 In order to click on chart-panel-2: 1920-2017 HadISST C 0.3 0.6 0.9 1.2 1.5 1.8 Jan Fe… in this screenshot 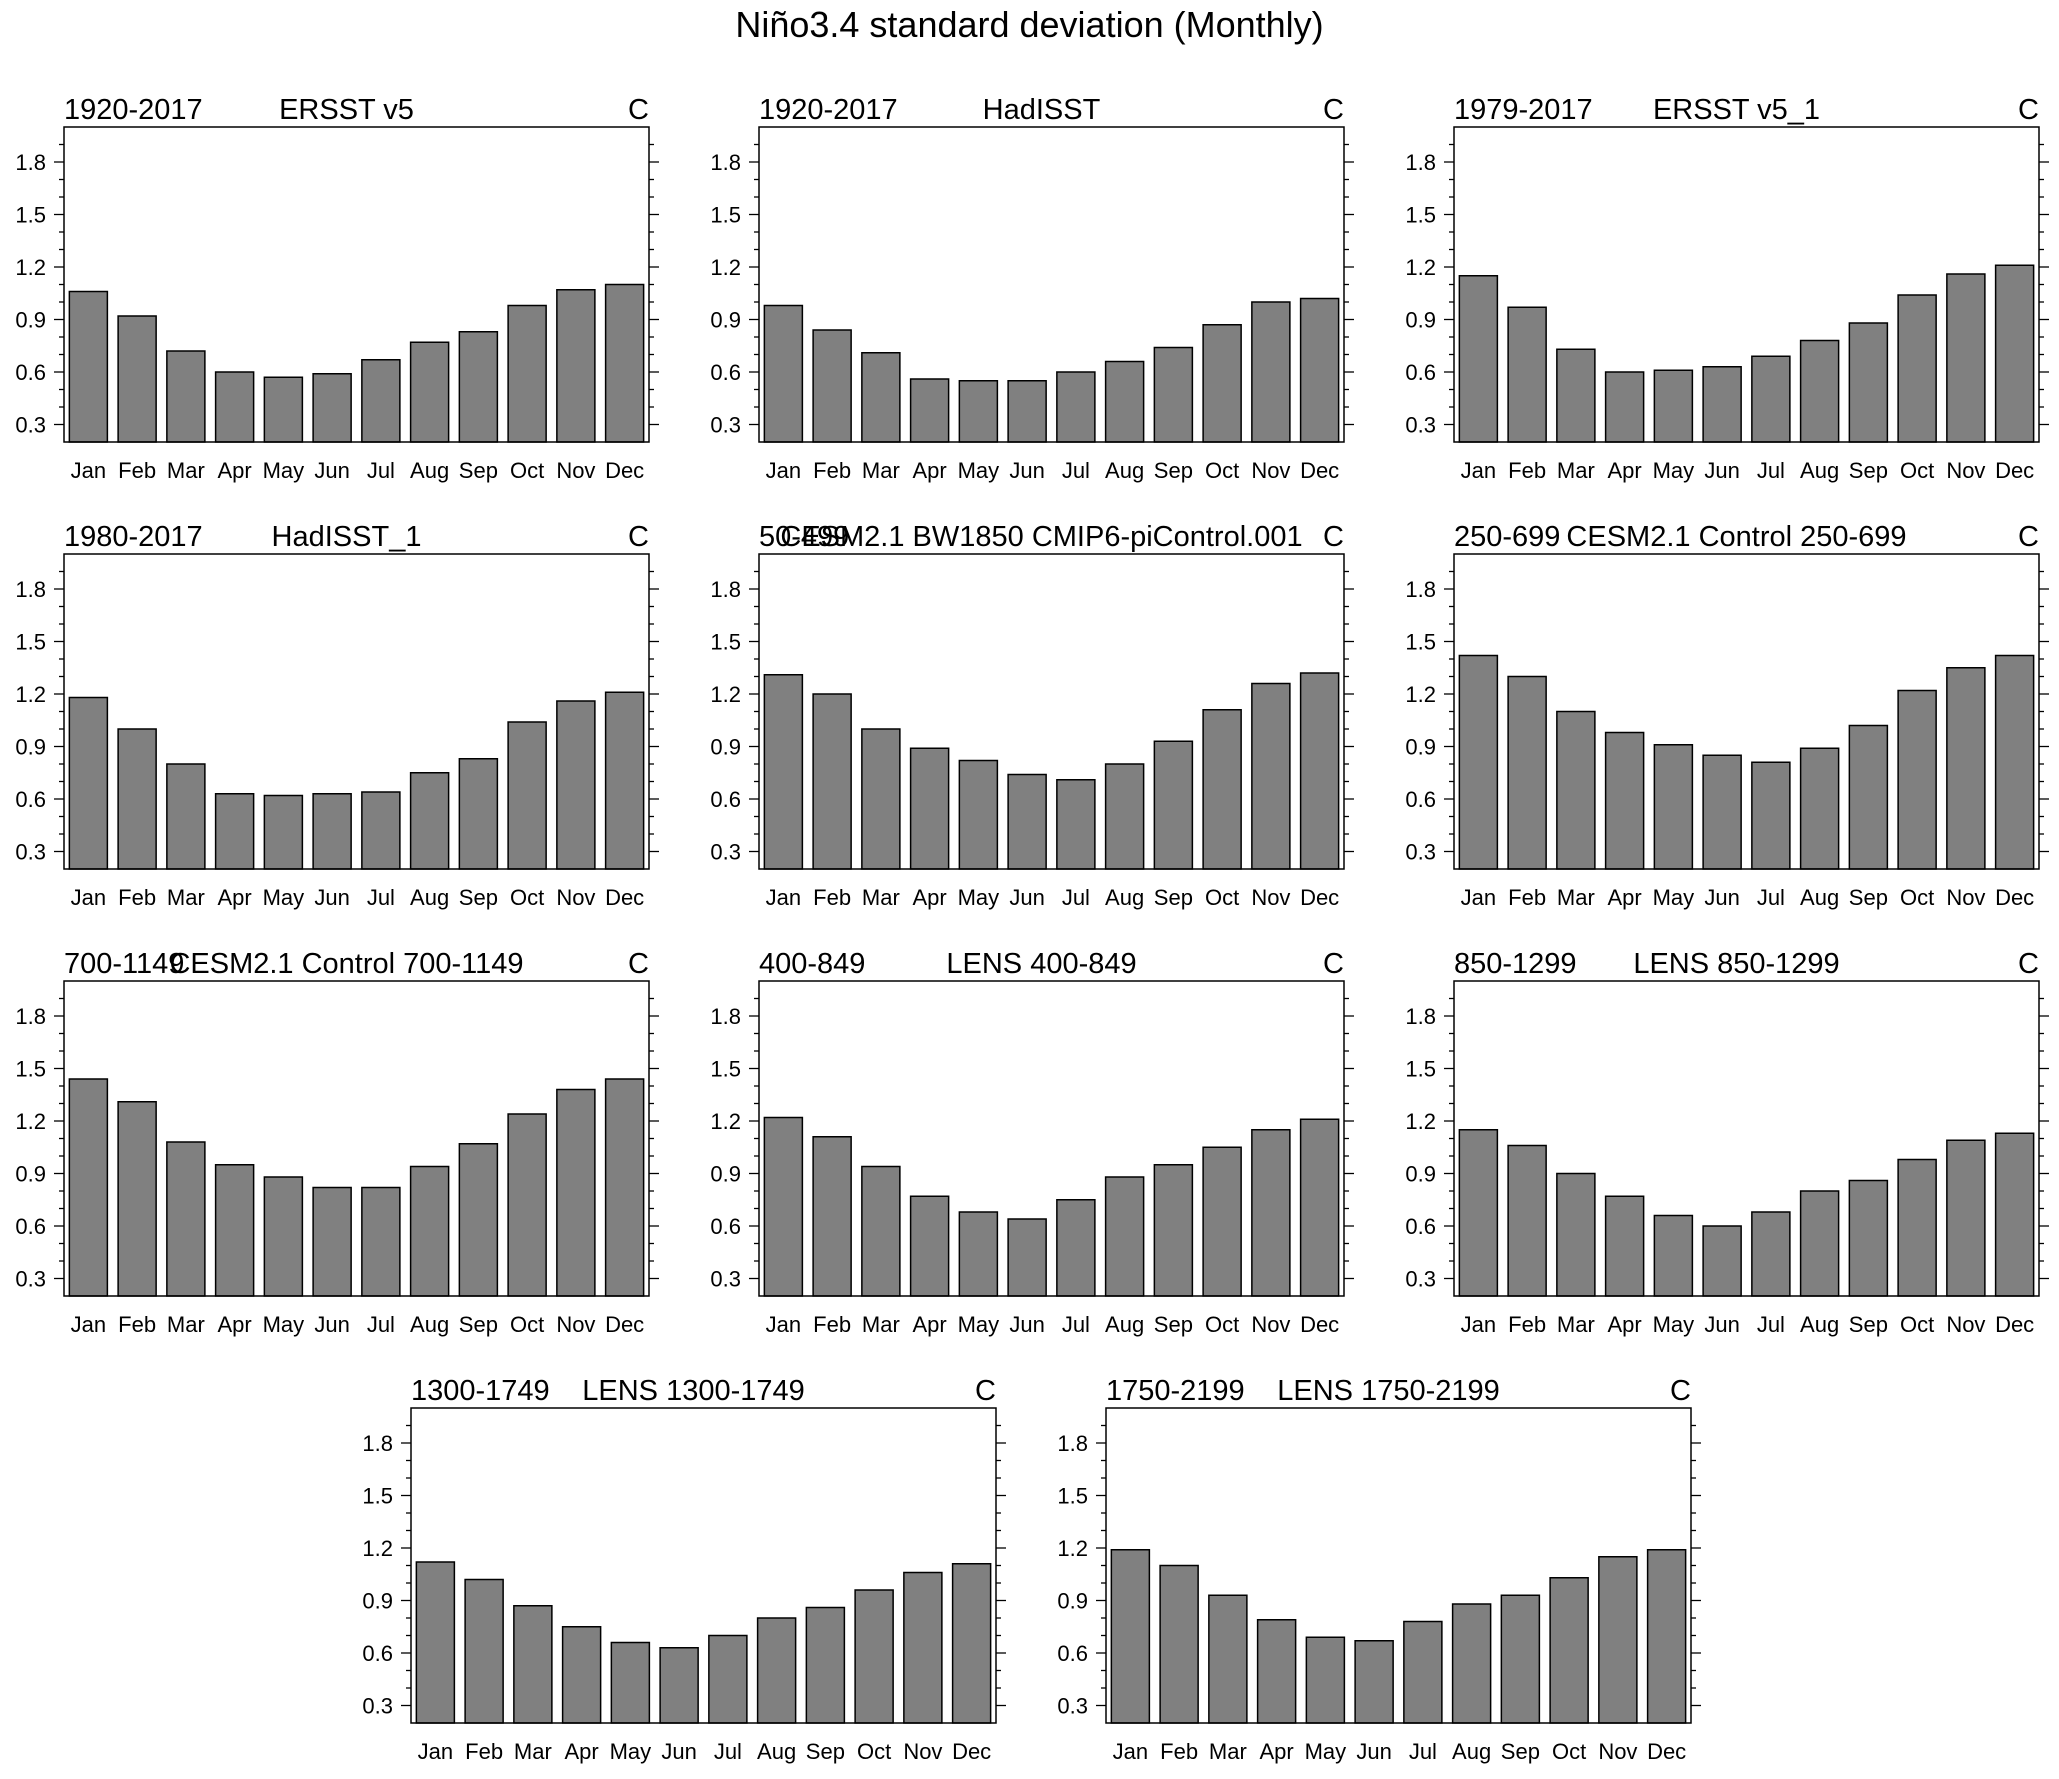, I will do `click(1032, 288)`.